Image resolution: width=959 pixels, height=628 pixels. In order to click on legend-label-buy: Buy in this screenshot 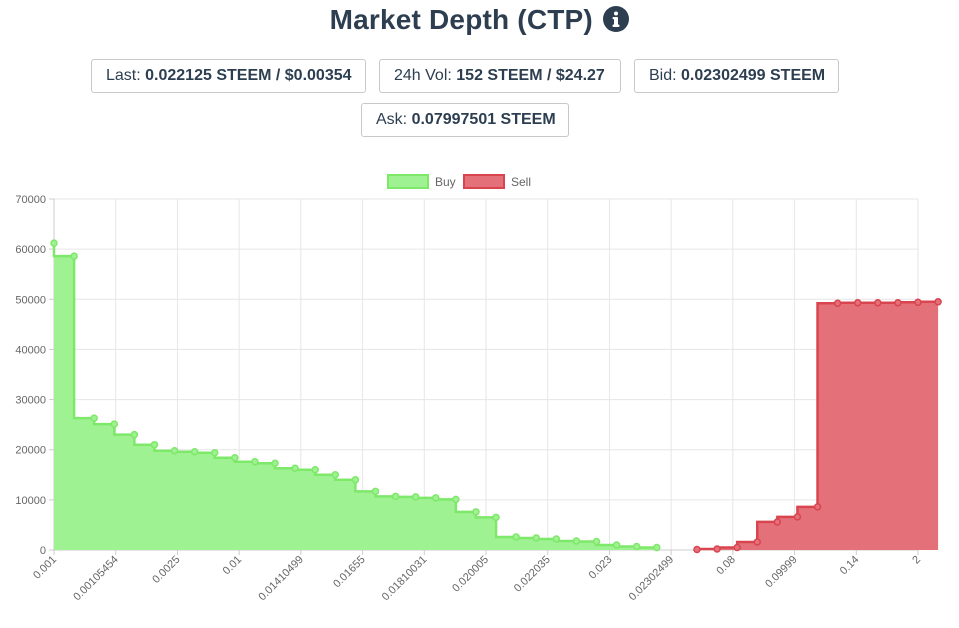, I will do `click(445, 182)`.